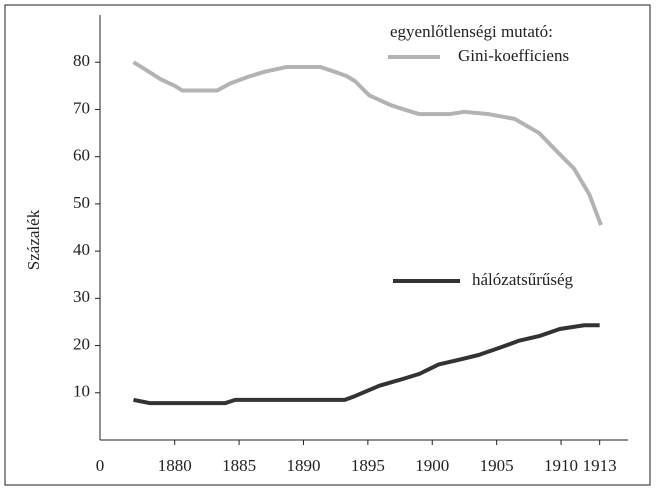  Describe the element at coordinates (471, 31) in the screenshot. I see `annotation: egyenlőtlenségi mutató:` at that location.